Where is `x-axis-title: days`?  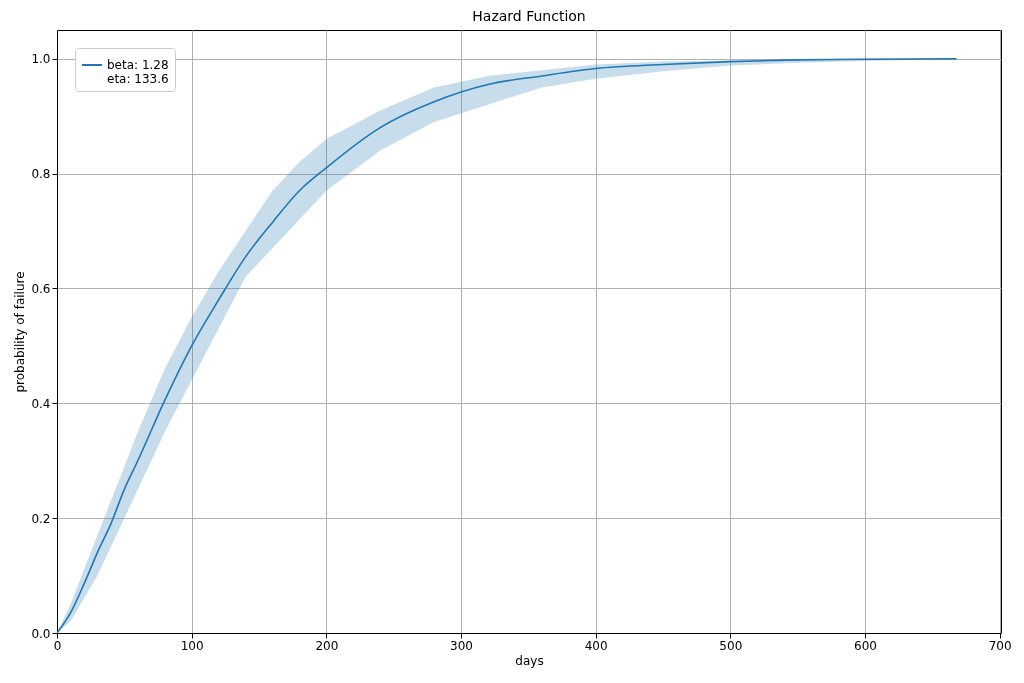
x-axis-title: days is located at coordinates (529, 660).